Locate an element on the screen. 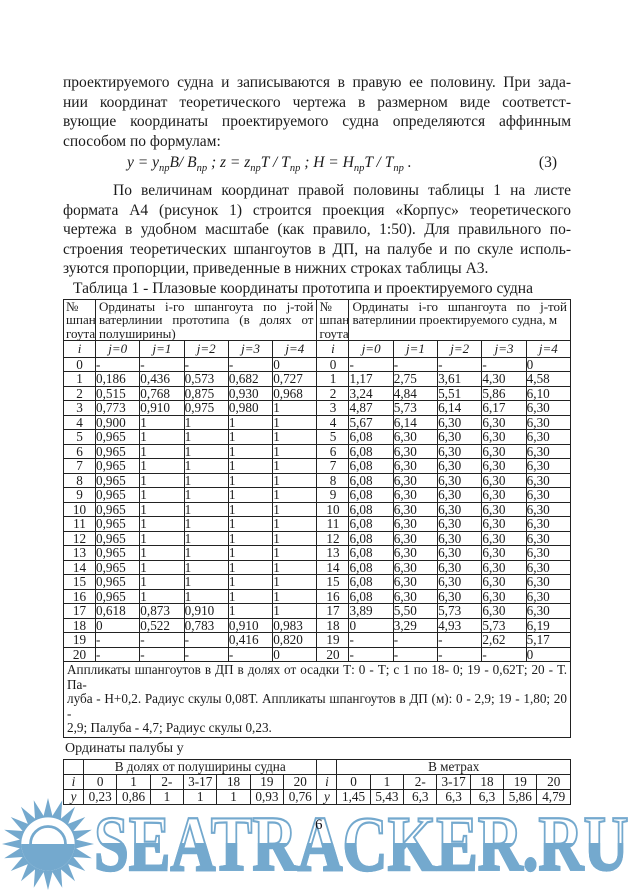 The height and width of the screenshot is (895, 634). table-cell: 11 is located at coordinates (79, 524).